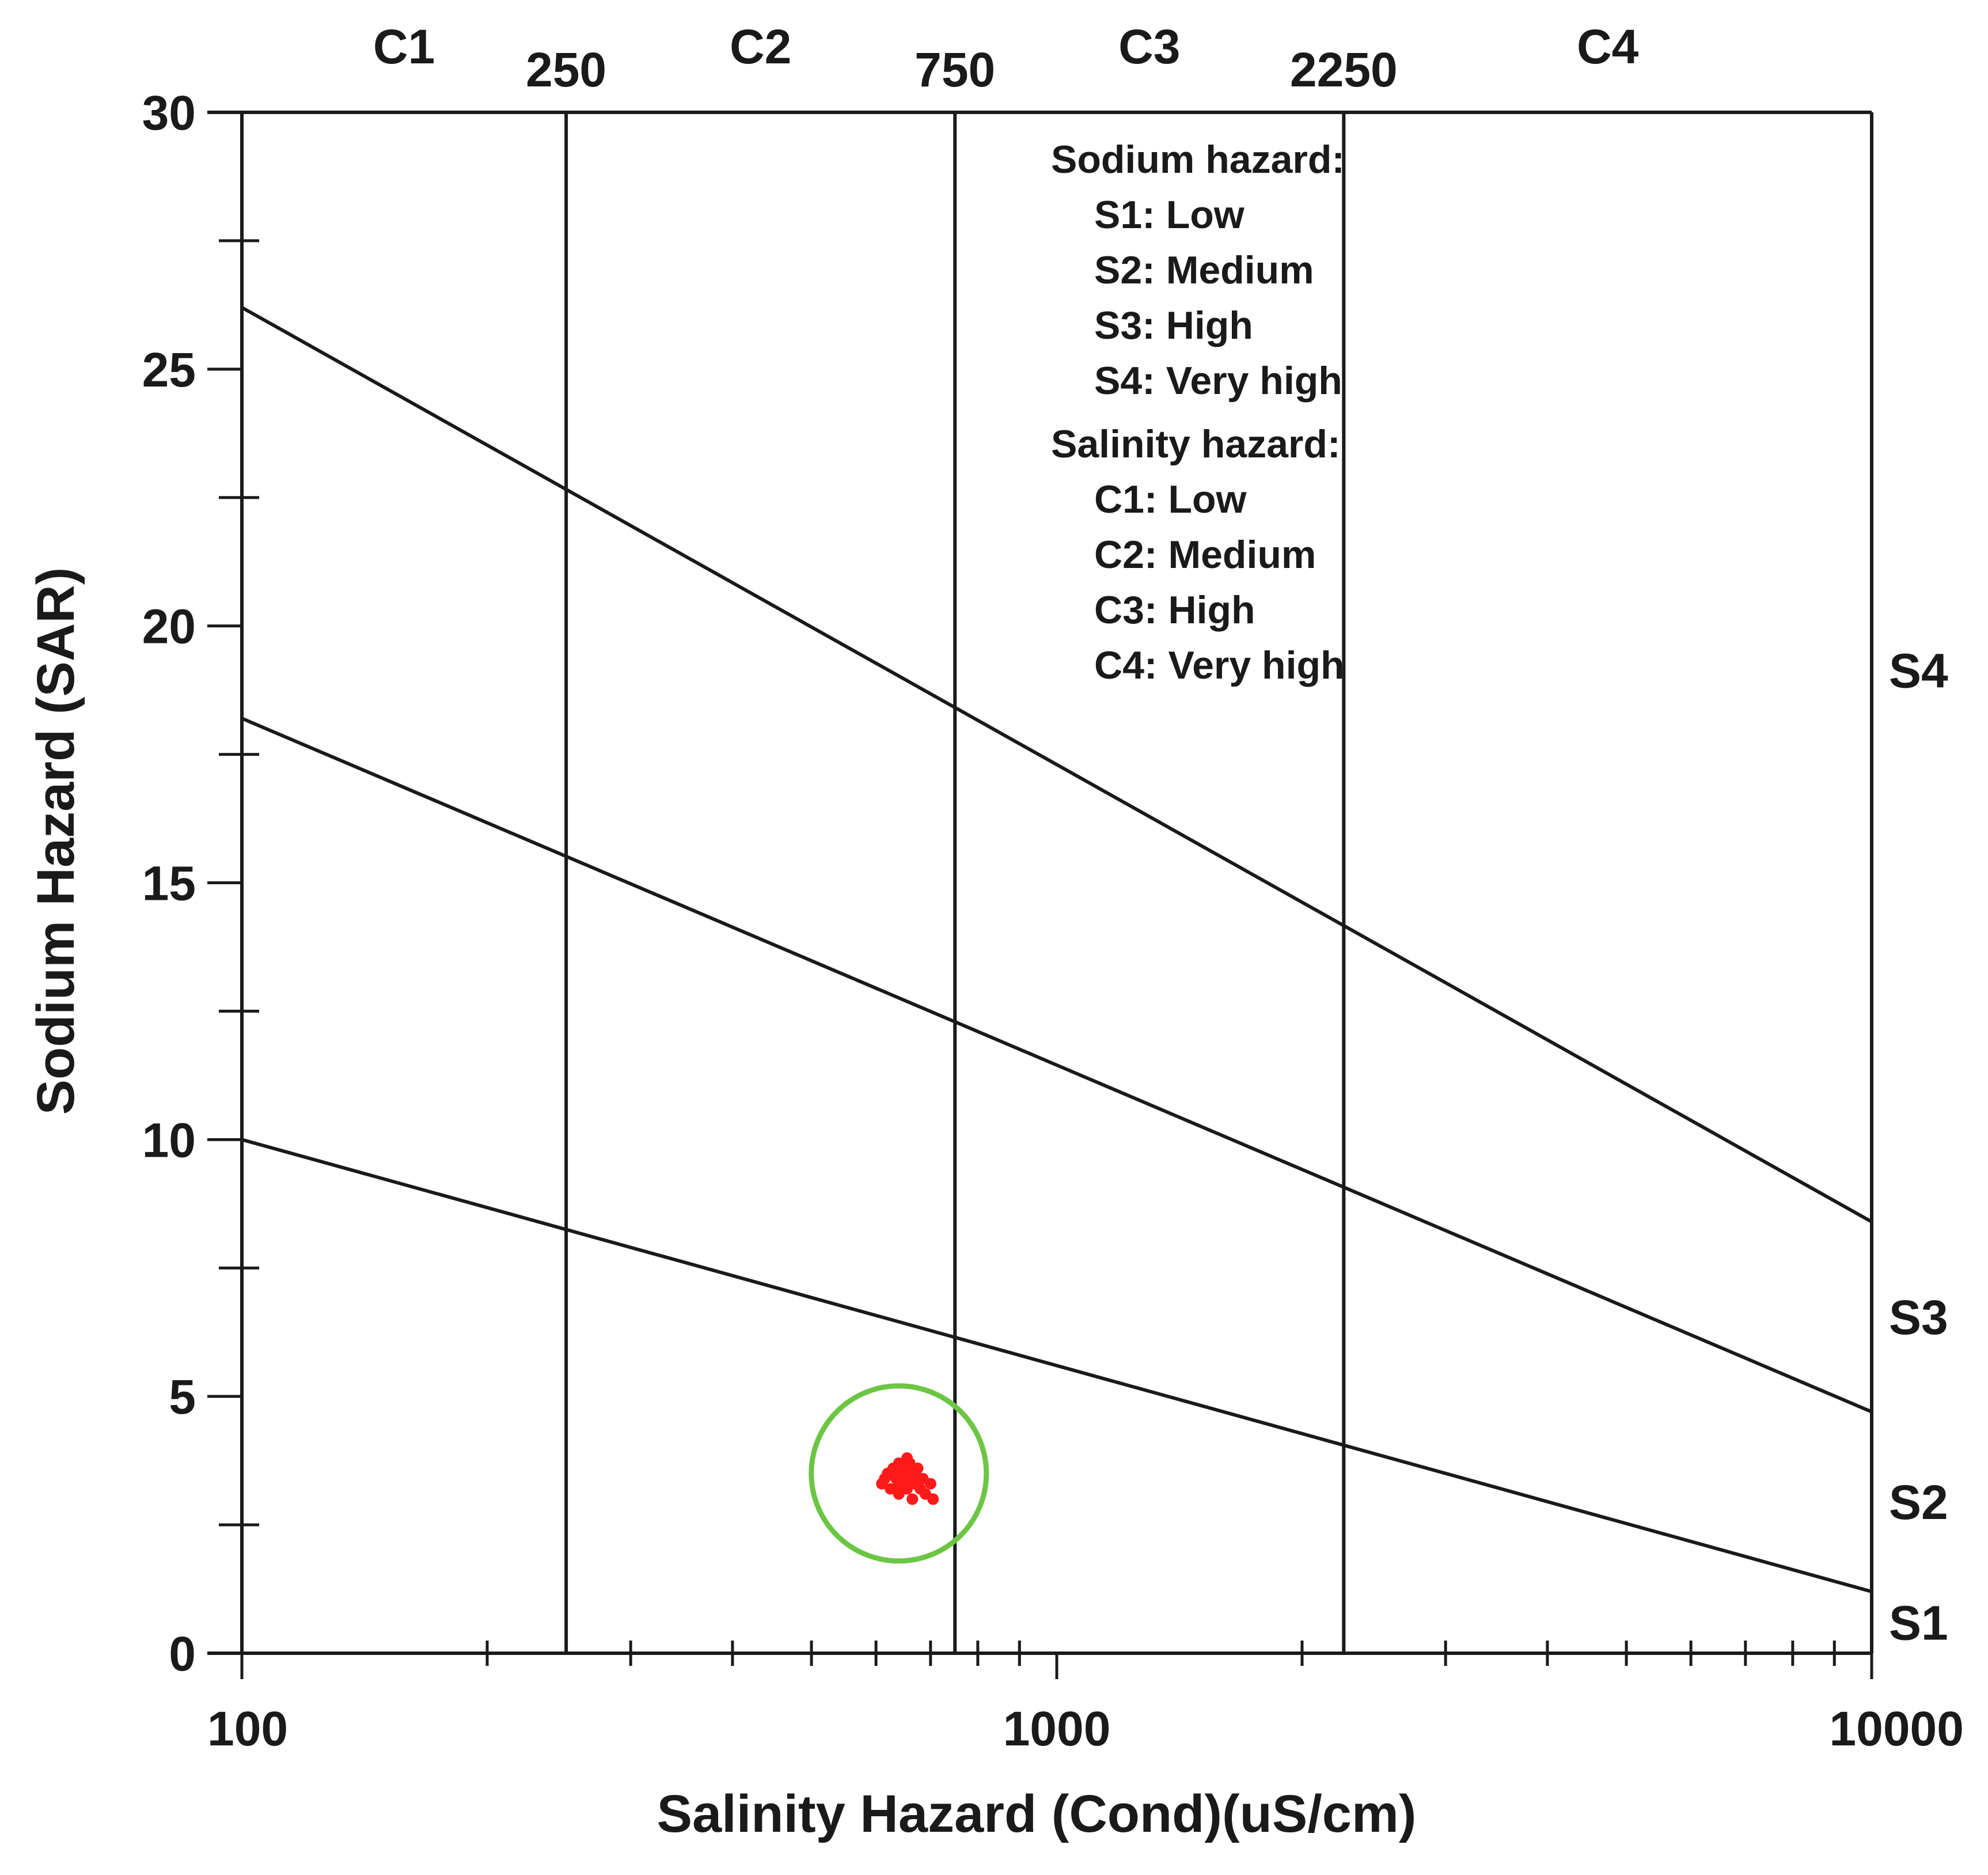  What do you see at coordinates (1149, 47) in the screenshot?
I see `salinity-class-label: C3` at bounding box center [1149, 47].